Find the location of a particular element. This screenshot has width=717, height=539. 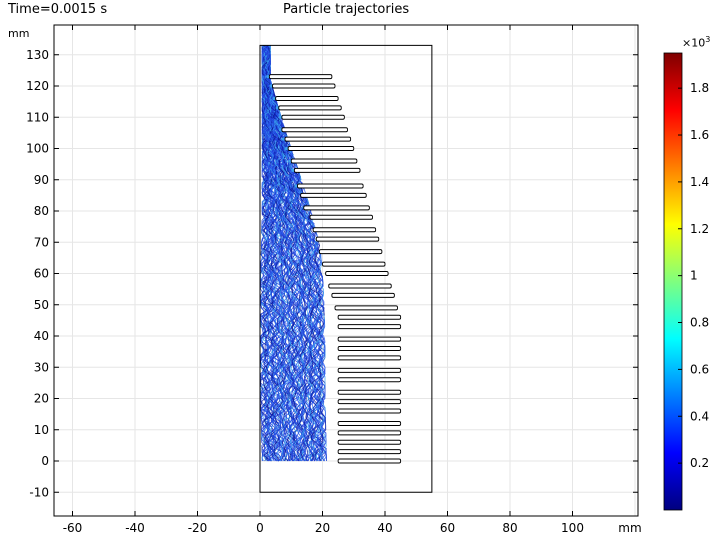

colorbar-tick-label: 1.6 is located at coordinates (699, 135).